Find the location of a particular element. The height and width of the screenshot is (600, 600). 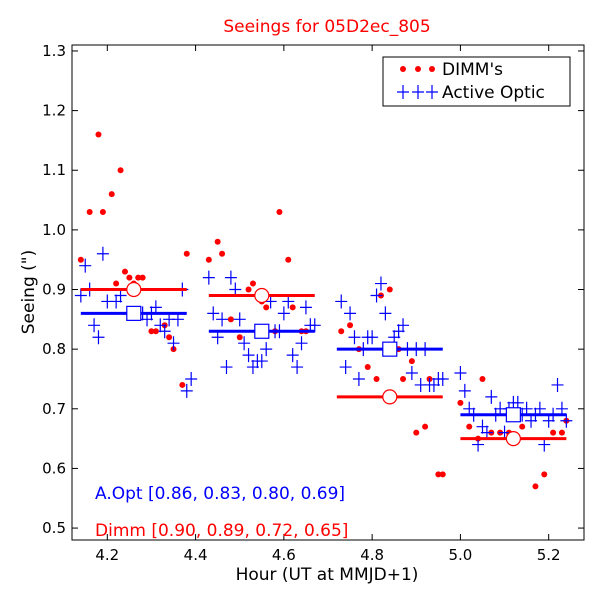

legend-dimm-marker is located at coordinates (417, 69).